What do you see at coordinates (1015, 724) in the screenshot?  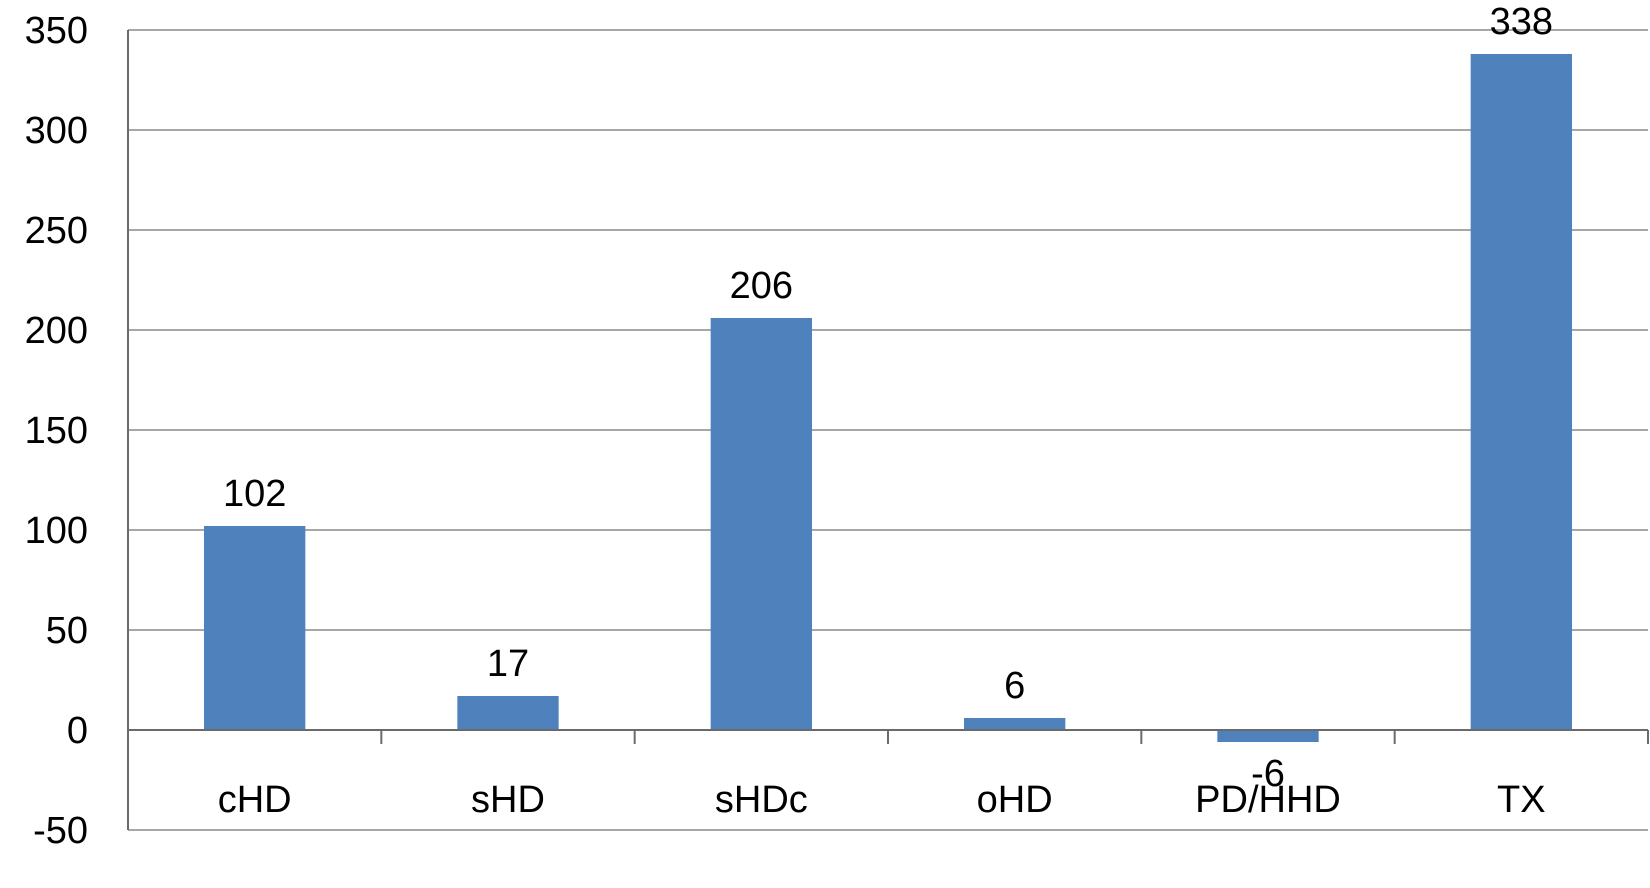 I see `bar-ohd` at bounding box center [1015, 724].